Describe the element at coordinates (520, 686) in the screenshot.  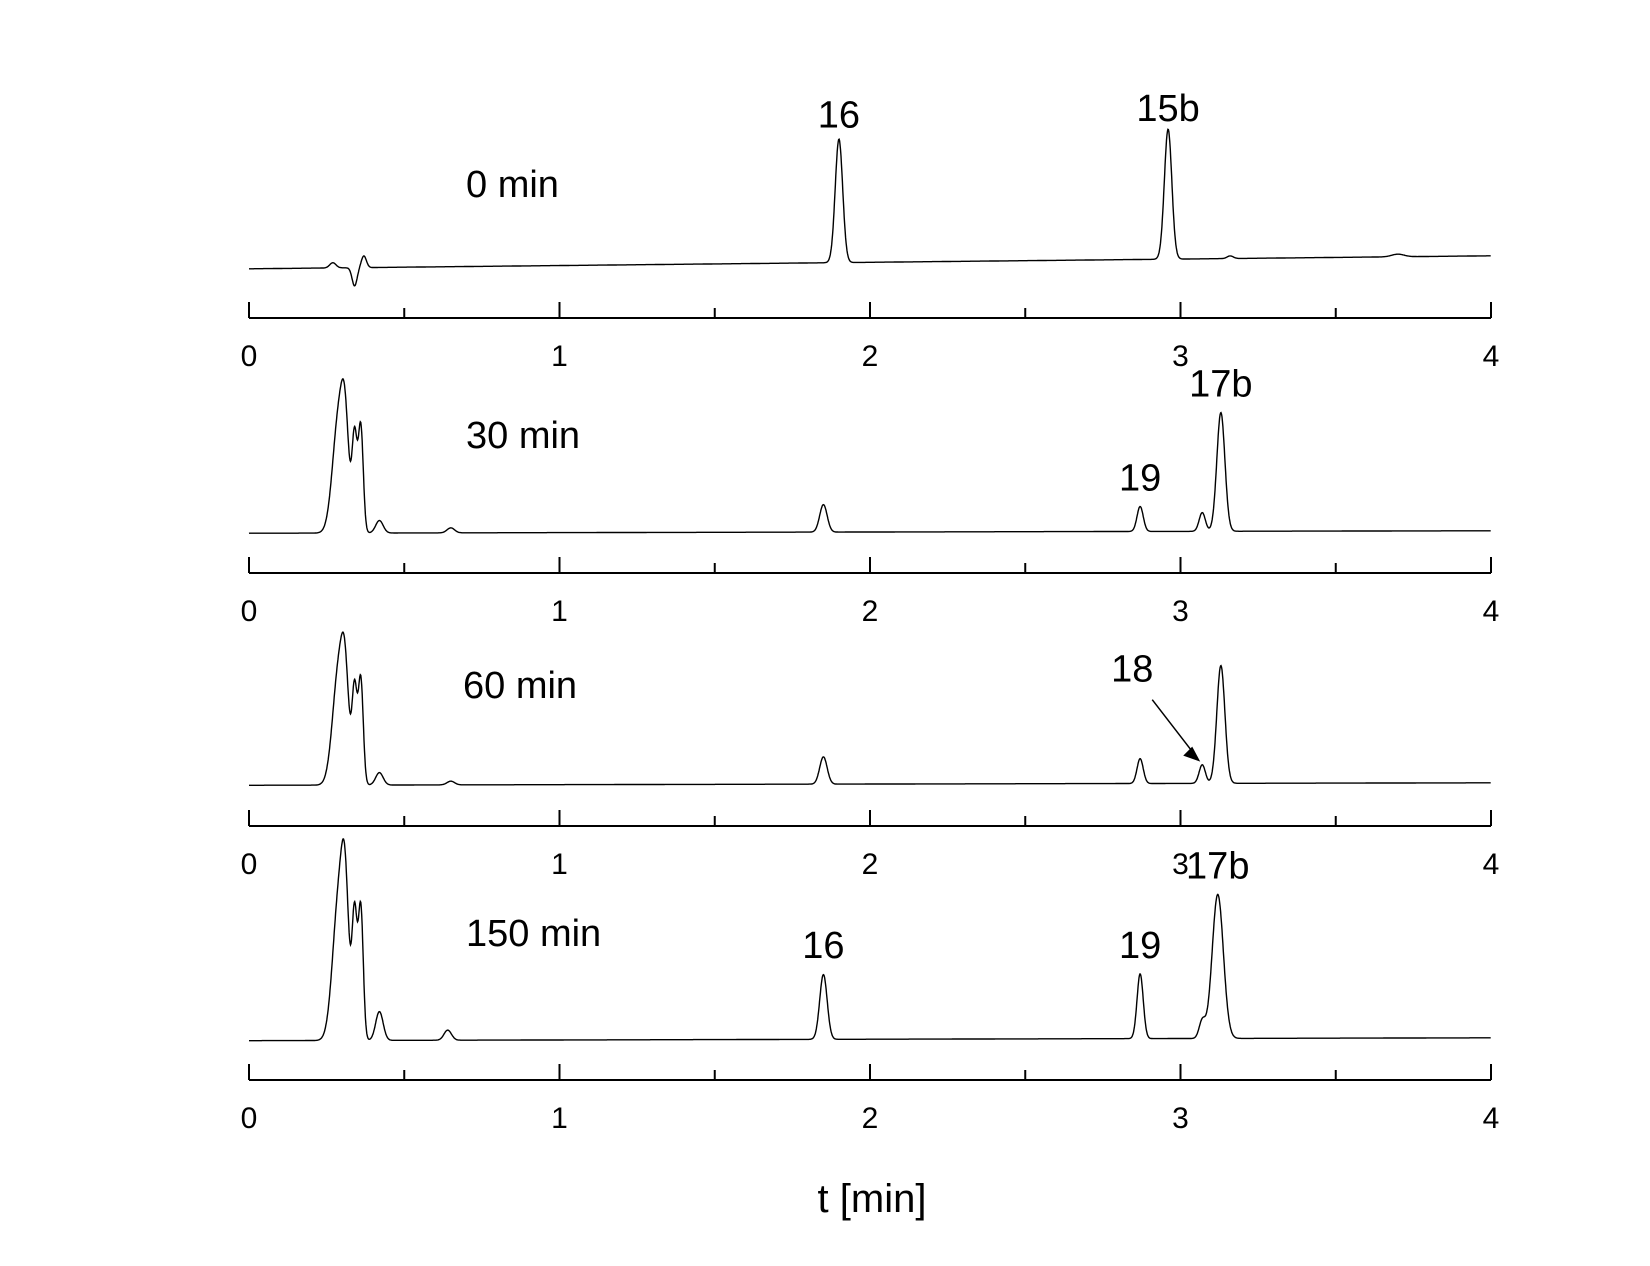
I see `time-label: 60 min` at that location.